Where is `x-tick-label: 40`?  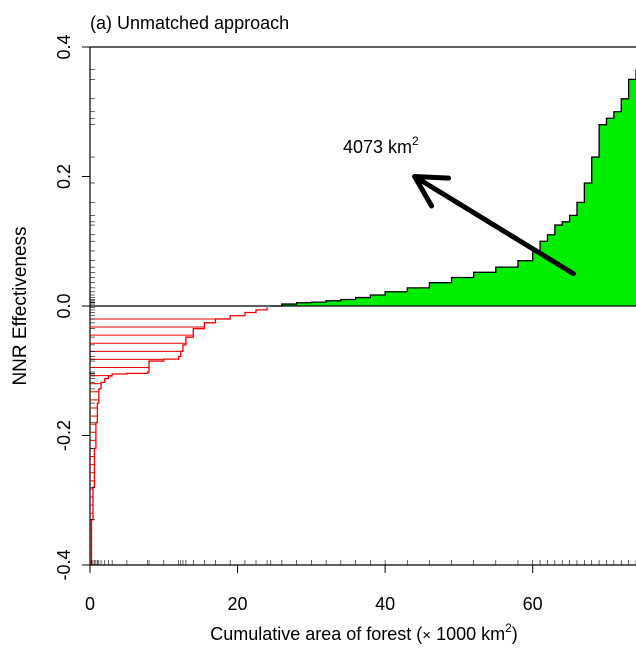
x-tick-label: 40 is located at coordinates (385, 604).